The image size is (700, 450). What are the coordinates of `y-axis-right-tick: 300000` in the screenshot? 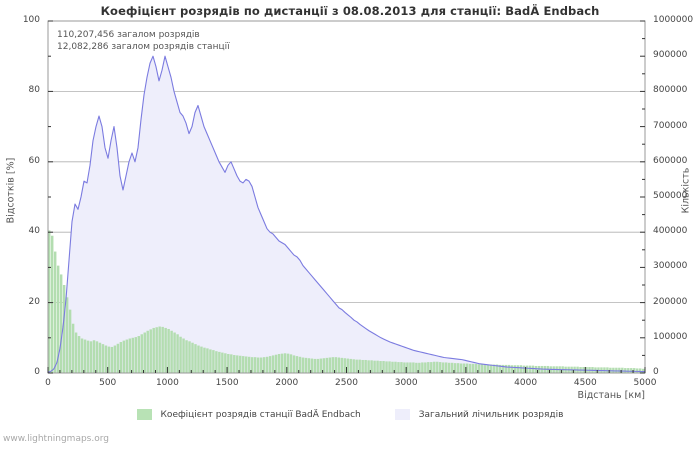 It's located at (670, 266).